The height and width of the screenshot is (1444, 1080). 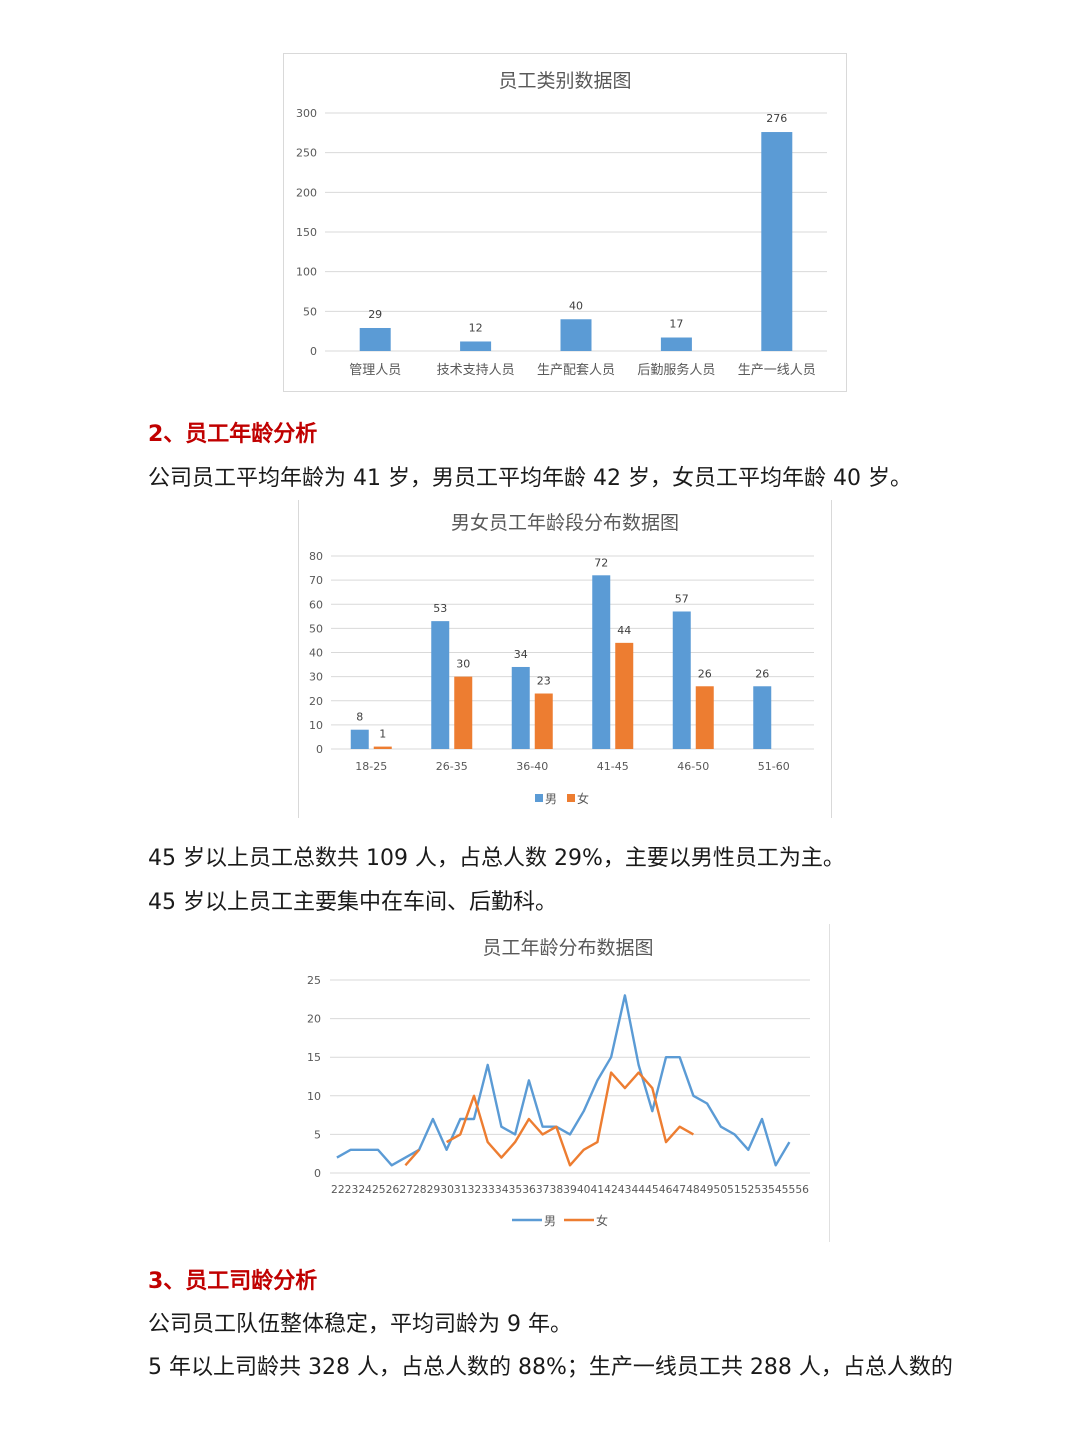 I want to click on y-tick-label: 80, so click(x=316, y=556).